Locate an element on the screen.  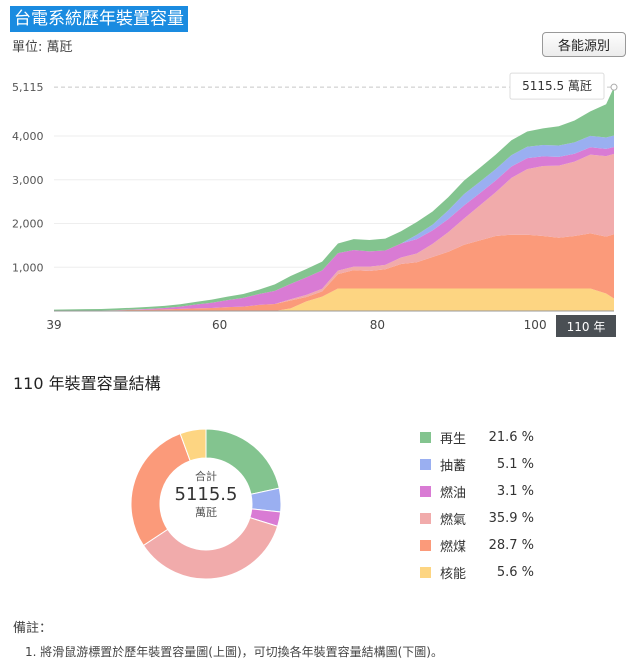
y-tick-label: 2,000 is located at coordinates (28, 224).